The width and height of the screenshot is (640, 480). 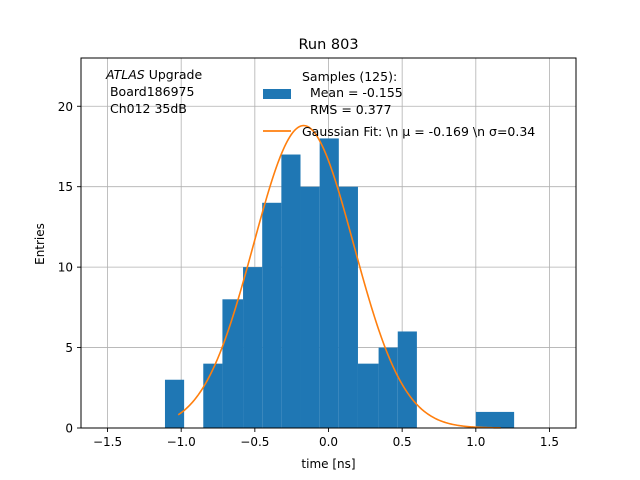 I want to click on svg-text: ATLAS Upgrade, so click(x=153, y=74).